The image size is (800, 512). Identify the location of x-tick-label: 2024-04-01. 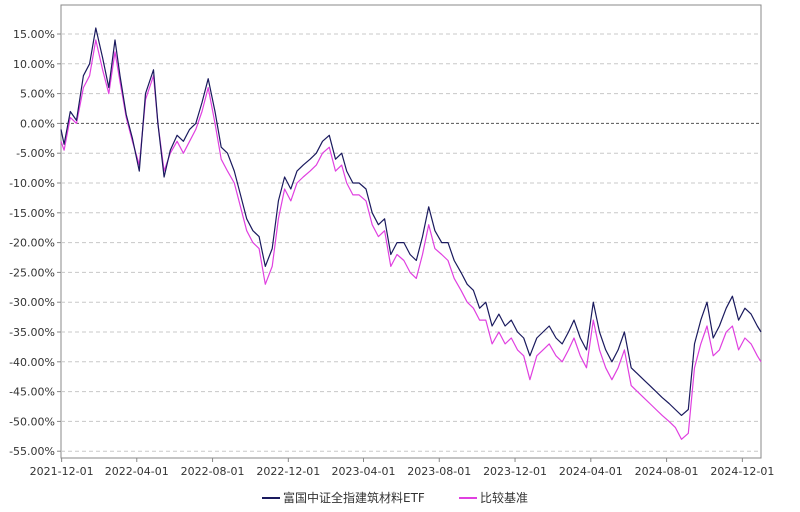
(591, 471).